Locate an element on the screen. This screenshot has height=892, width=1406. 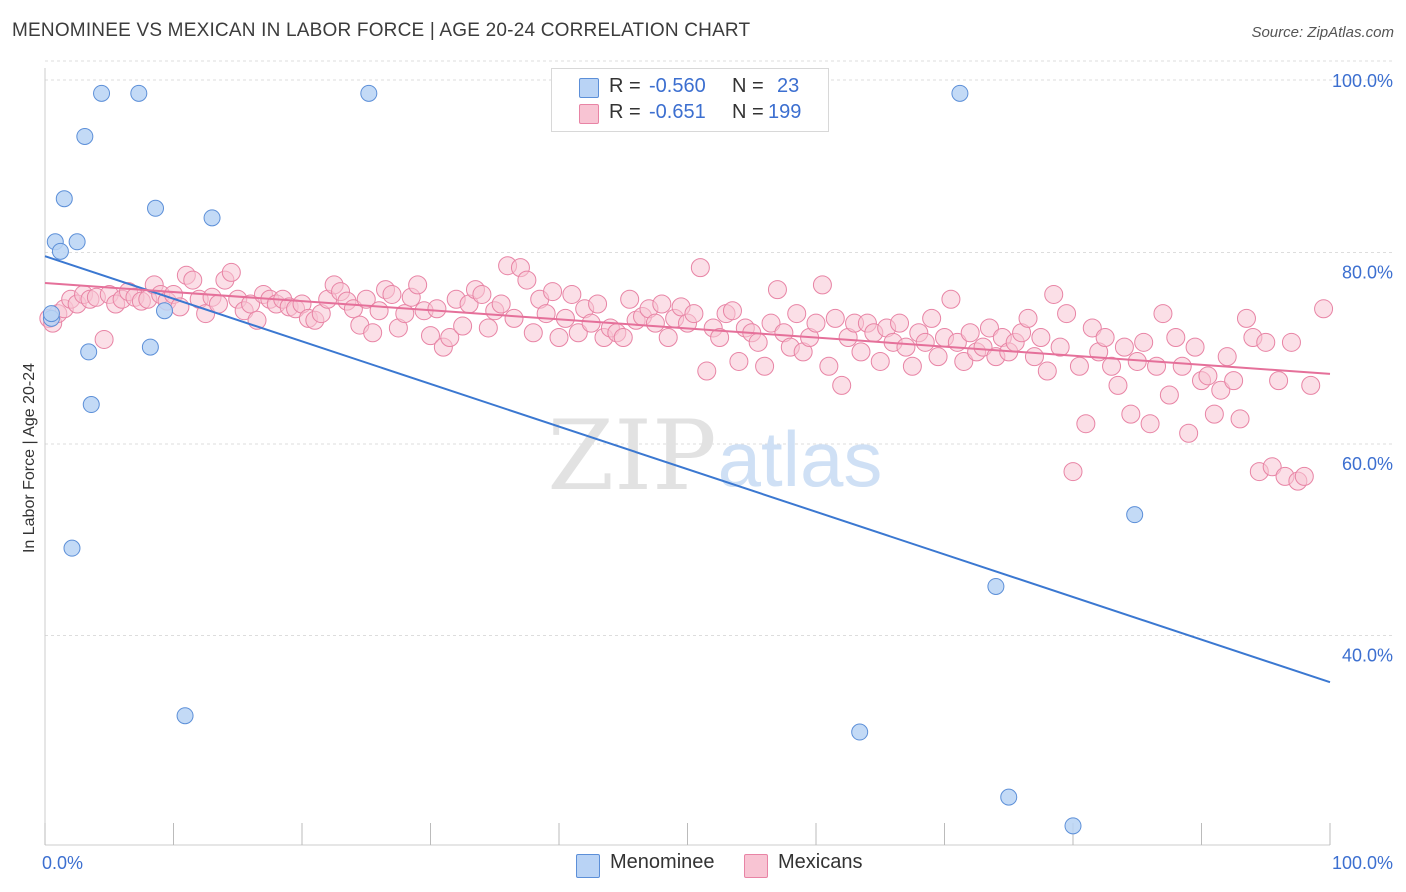
source-note: Source: ZipAtlas.com is located at coordinates (1322, 32).